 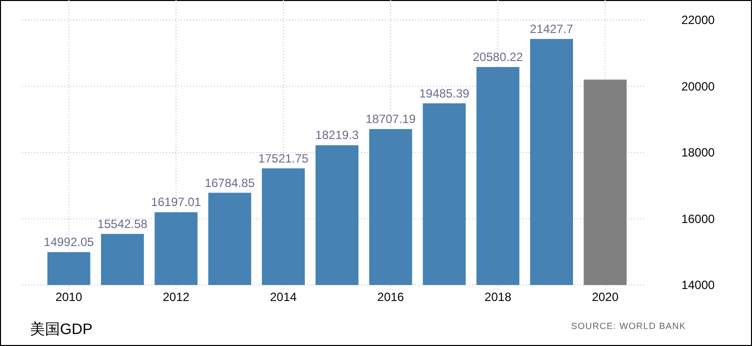 What do you see at coordinates (698, 20) in the screenshot?
I see `y-tick-label: 22000` at bounding box center [698, 20].